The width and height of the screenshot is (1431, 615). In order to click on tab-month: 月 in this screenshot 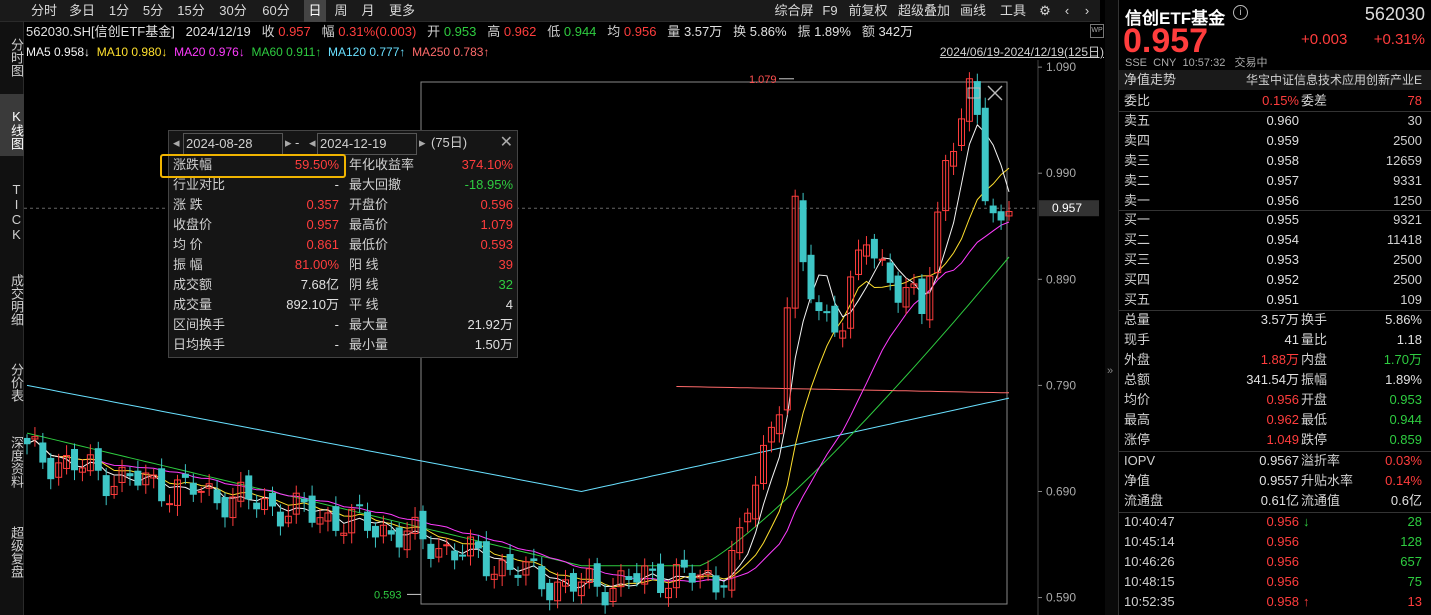, I will do `click(368, 10)`.